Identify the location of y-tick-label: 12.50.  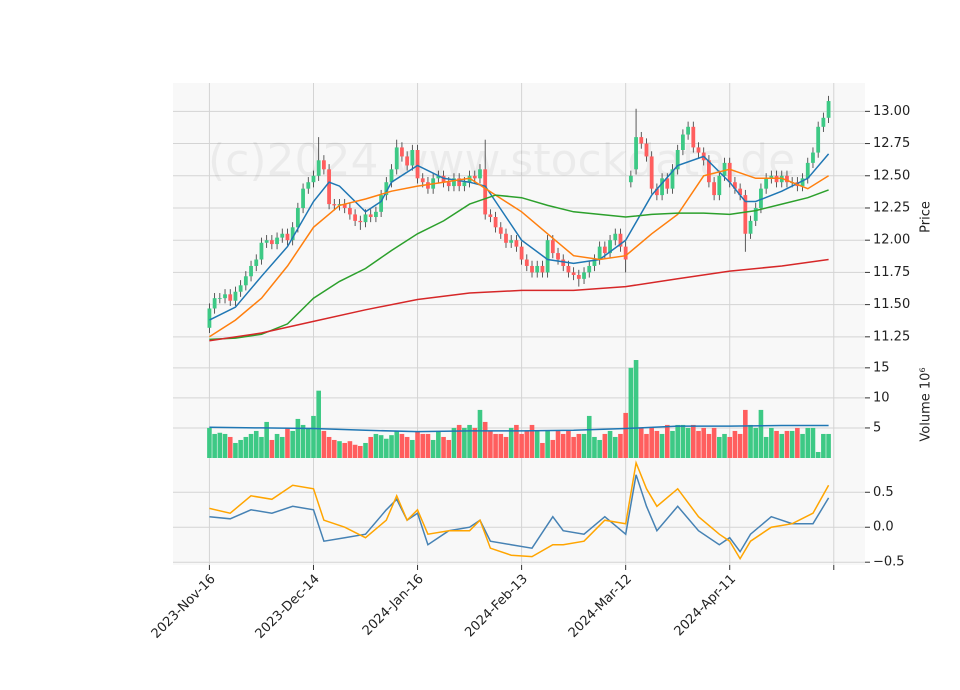
(891, 175).